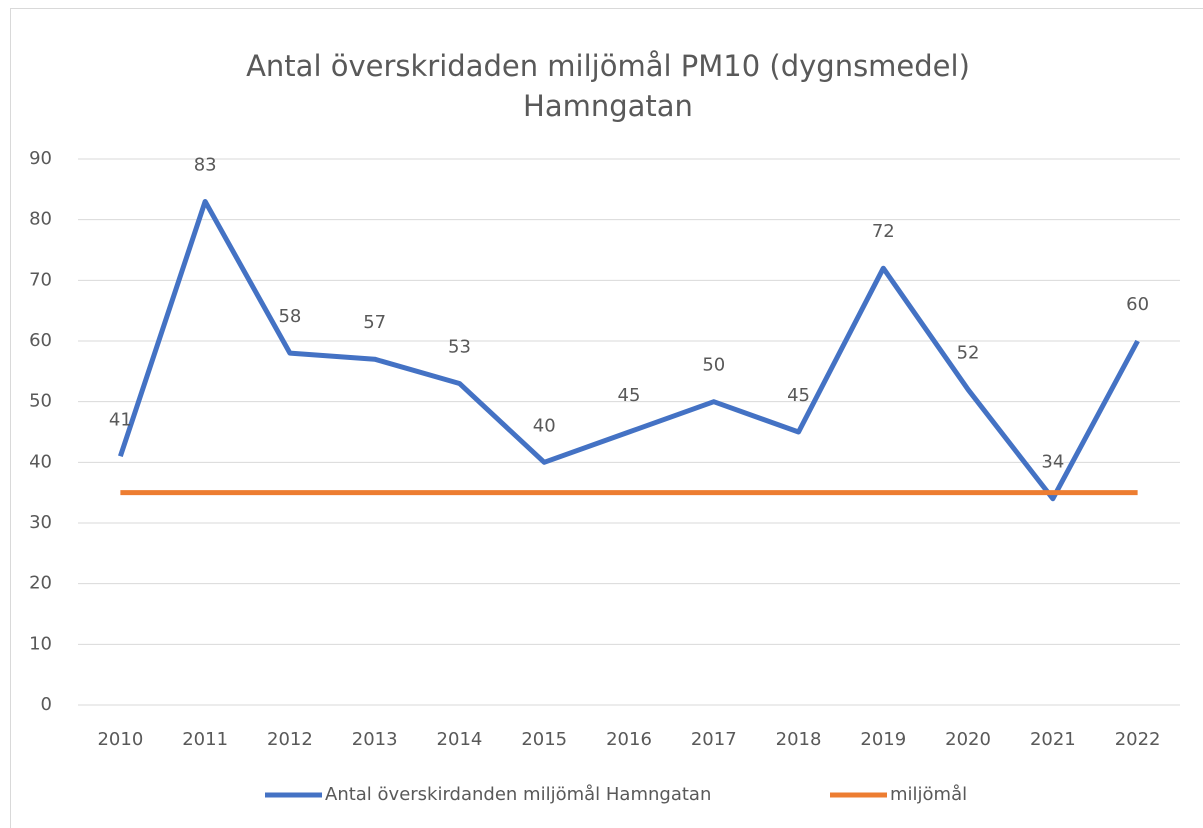  I want to click on y-tick-label: 30, so click(40, 522).